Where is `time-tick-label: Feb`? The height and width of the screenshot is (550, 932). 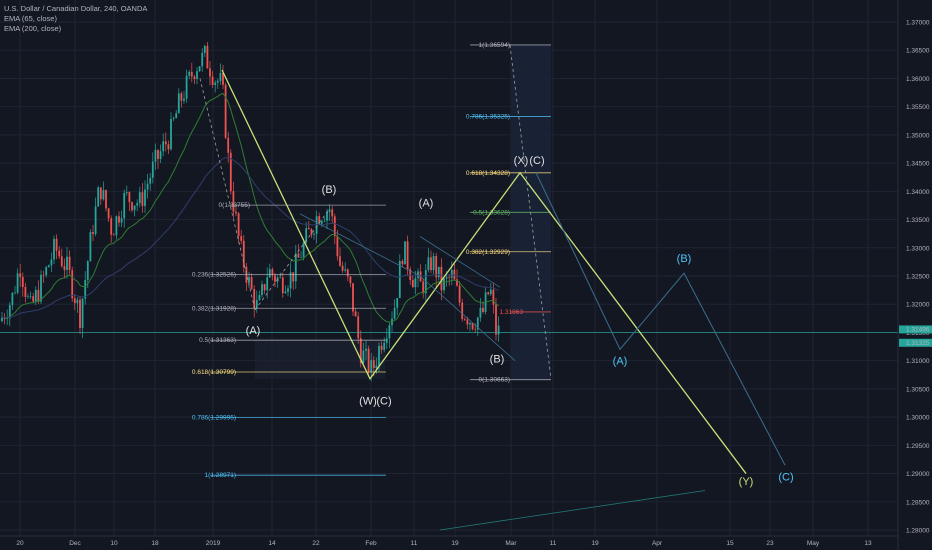 time-tick-label: Feb is located at coordinates (371, 543).